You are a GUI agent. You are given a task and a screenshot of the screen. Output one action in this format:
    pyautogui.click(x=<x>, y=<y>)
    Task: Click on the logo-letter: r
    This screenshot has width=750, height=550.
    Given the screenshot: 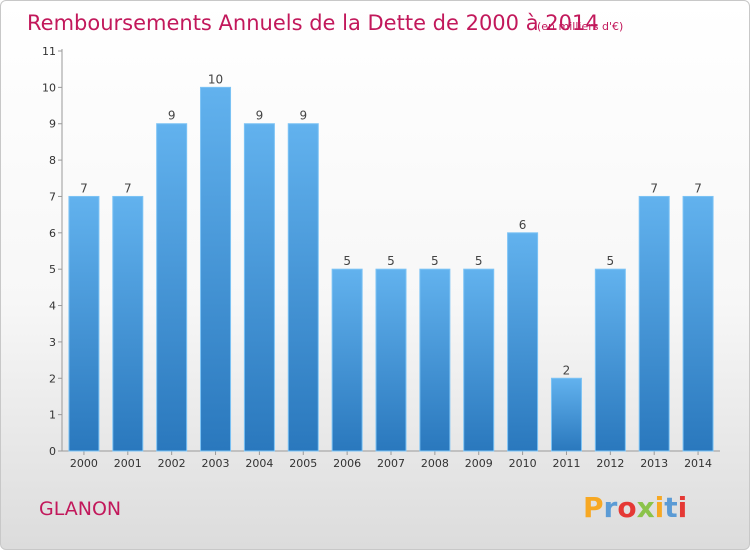 What is the action you would take?
    pyautogui.click(x=611, y=507)
    